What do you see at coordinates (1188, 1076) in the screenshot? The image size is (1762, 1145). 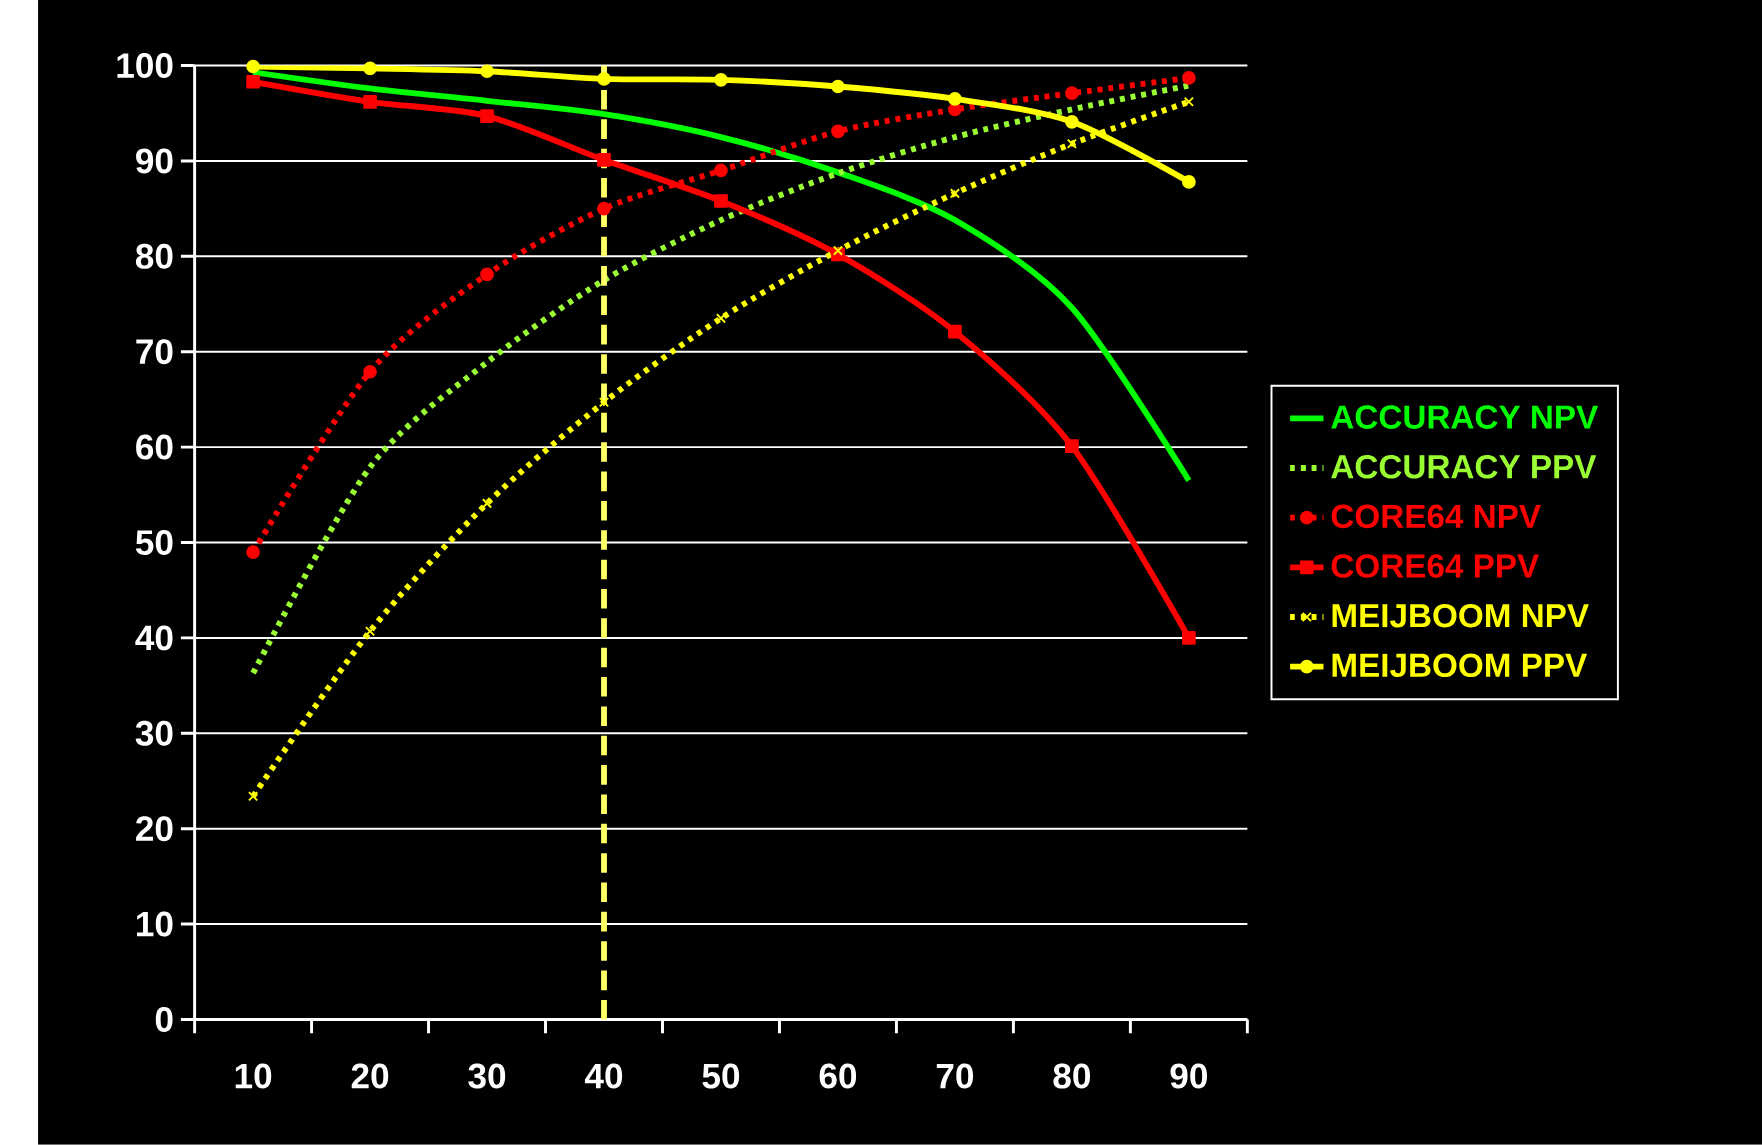 I see `x-tick-label: 90` at bounding box center [1188, 1076].